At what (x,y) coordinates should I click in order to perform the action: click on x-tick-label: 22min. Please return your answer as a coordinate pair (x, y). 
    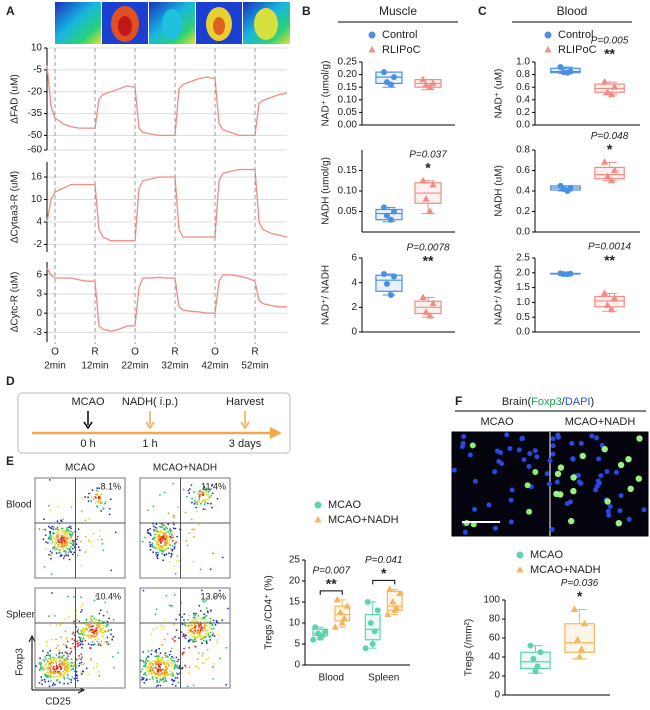
    Looking at the image, I should click on (134, 366).